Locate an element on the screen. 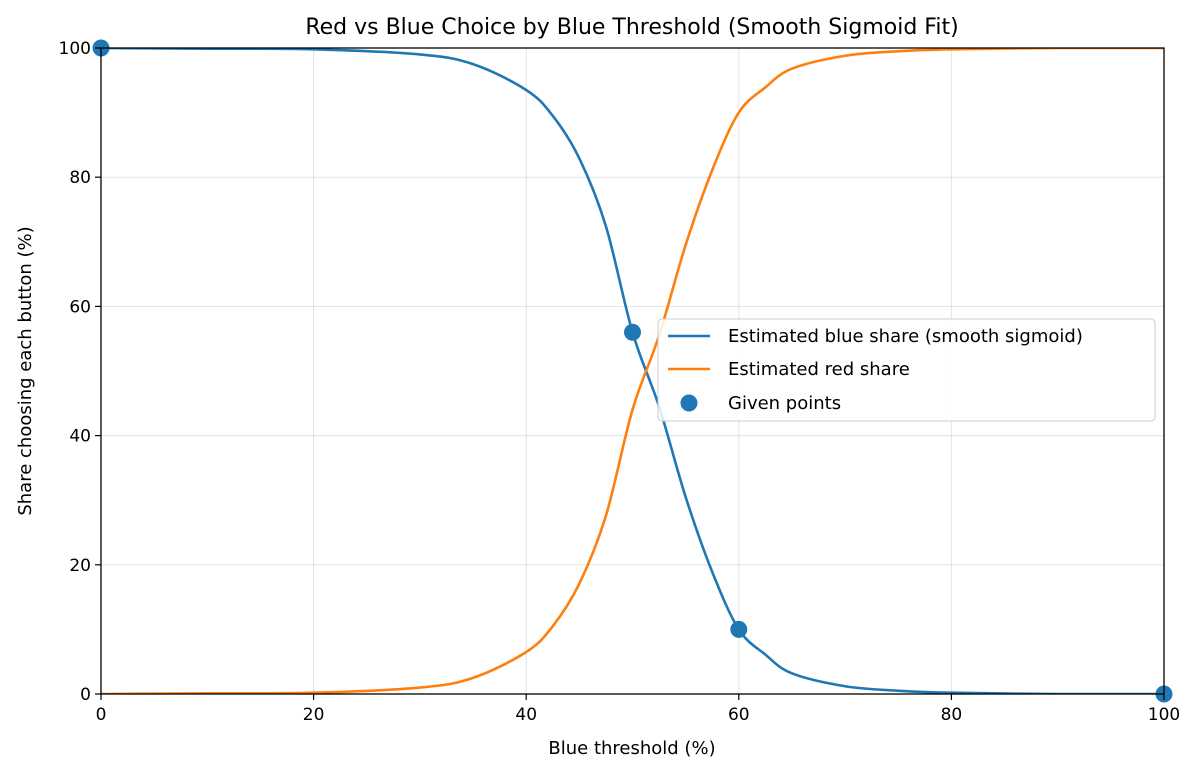 The height and width of the screenshot is (775, 1200). y-tick-label: 20 is located at coordinates (80, 566).